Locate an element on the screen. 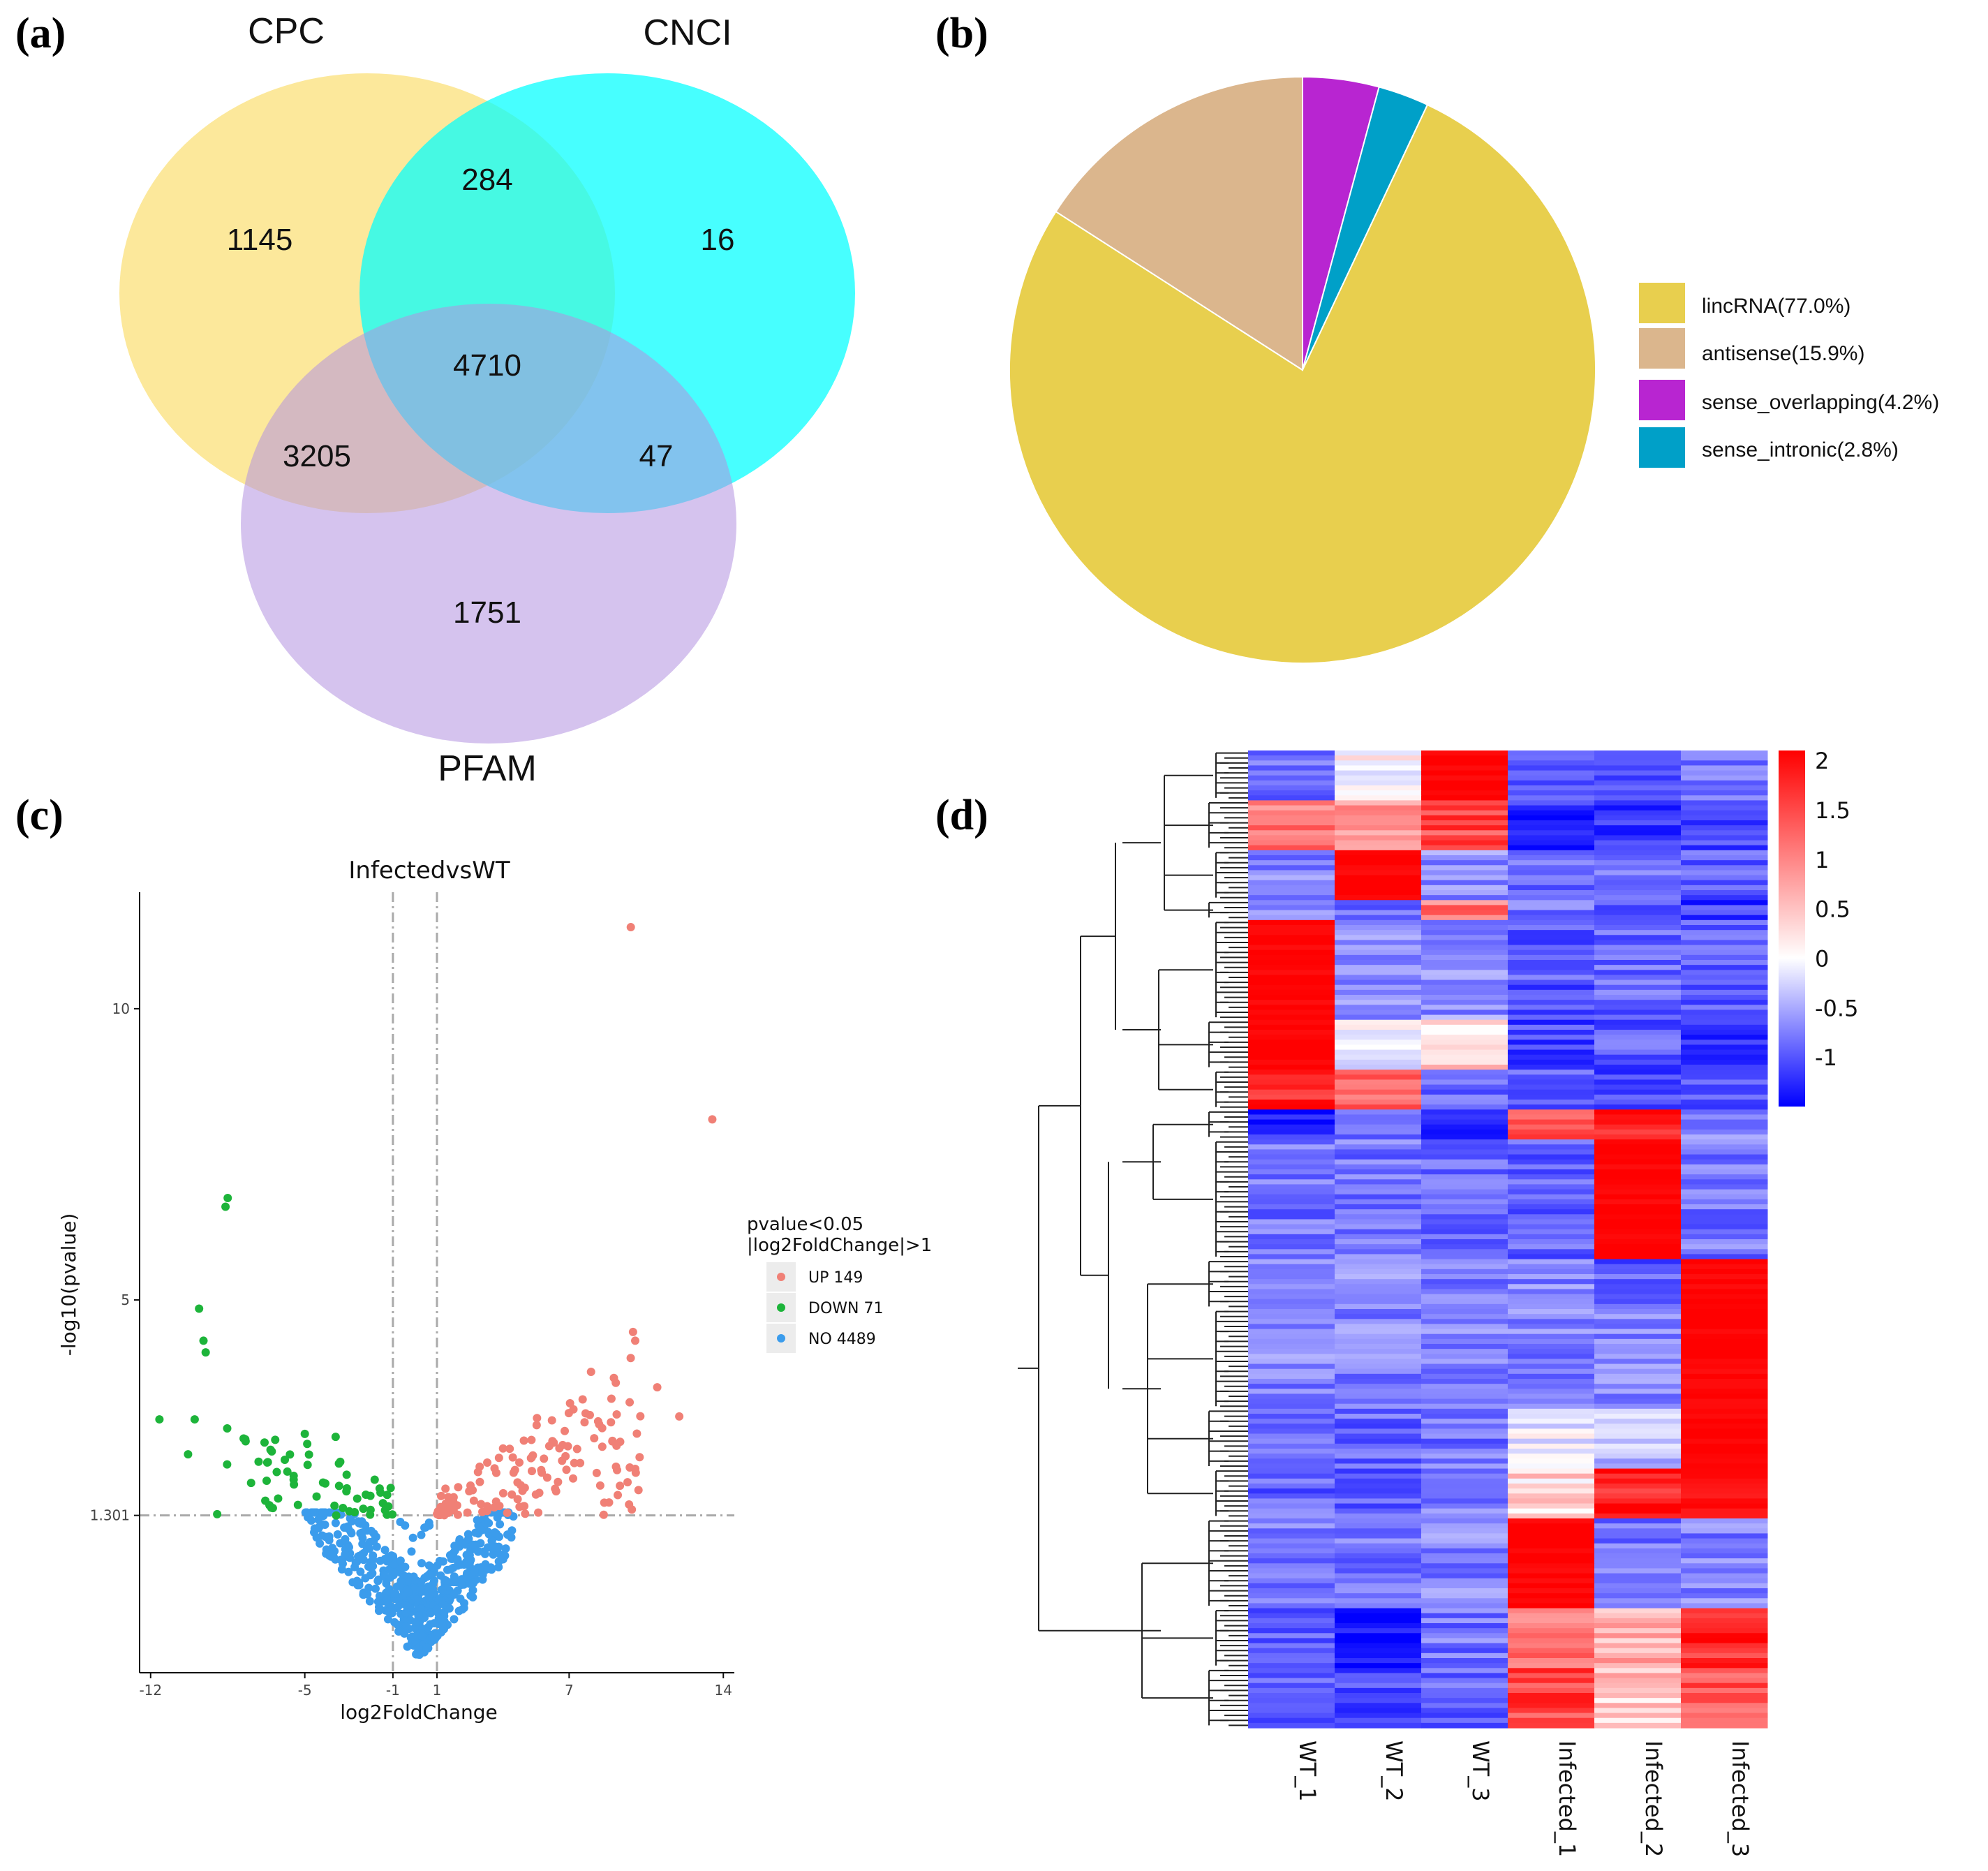  panel-label-b: (b) is located at coordinates (961, 34).